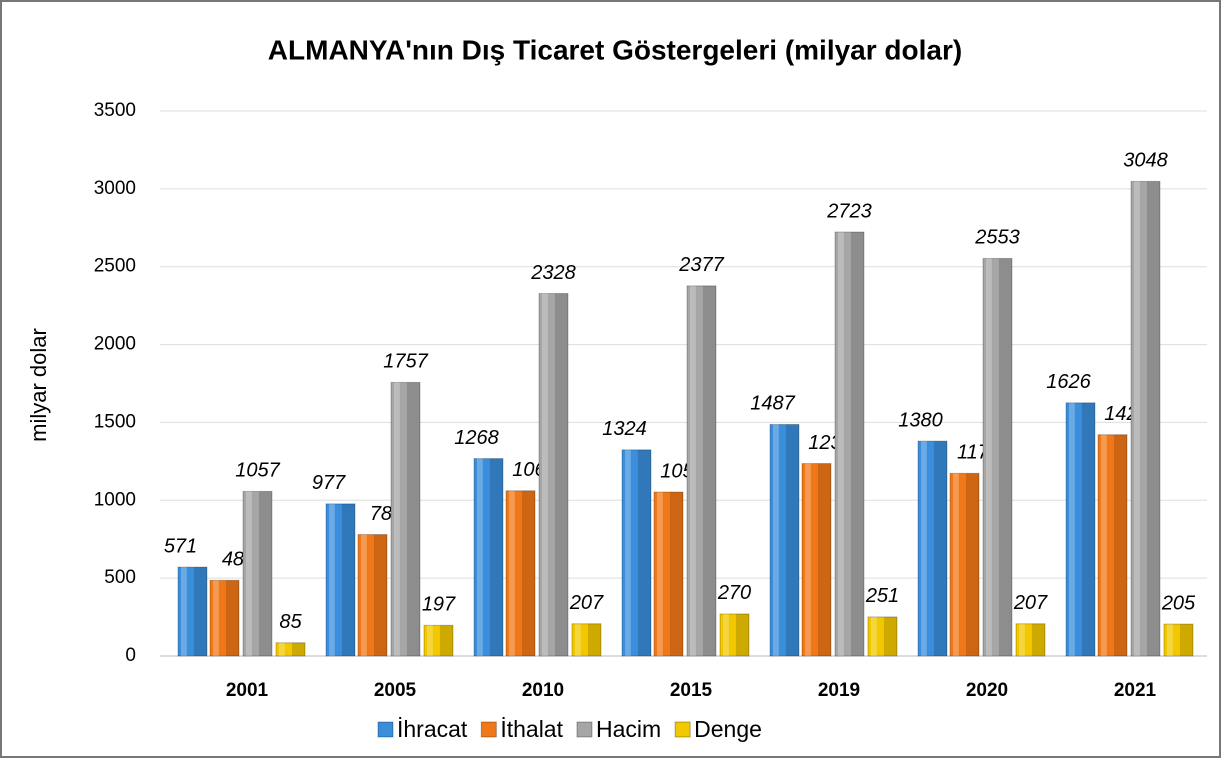  I want to click on y-tick-label: 3000, so click(115, 188).